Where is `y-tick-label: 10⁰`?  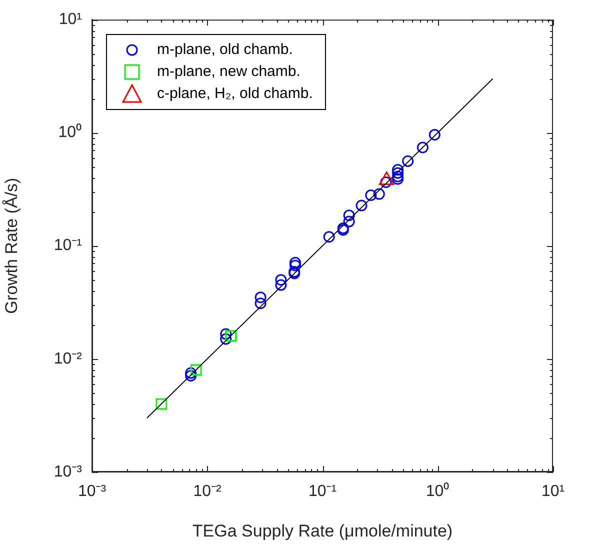
y-tick-label: 10⁰ is located at coordinates (70, 132).